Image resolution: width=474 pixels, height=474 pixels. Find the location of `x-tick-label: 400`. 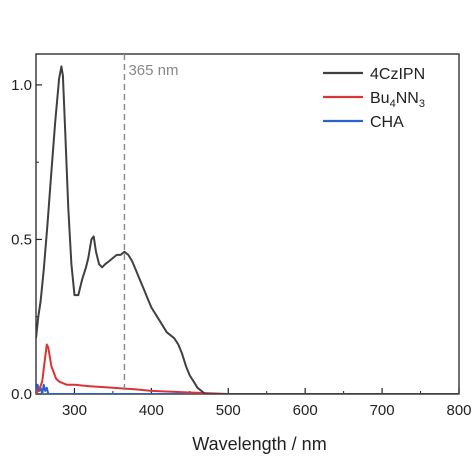

x-tick-label: 400 is located at coordinates (151, 410).